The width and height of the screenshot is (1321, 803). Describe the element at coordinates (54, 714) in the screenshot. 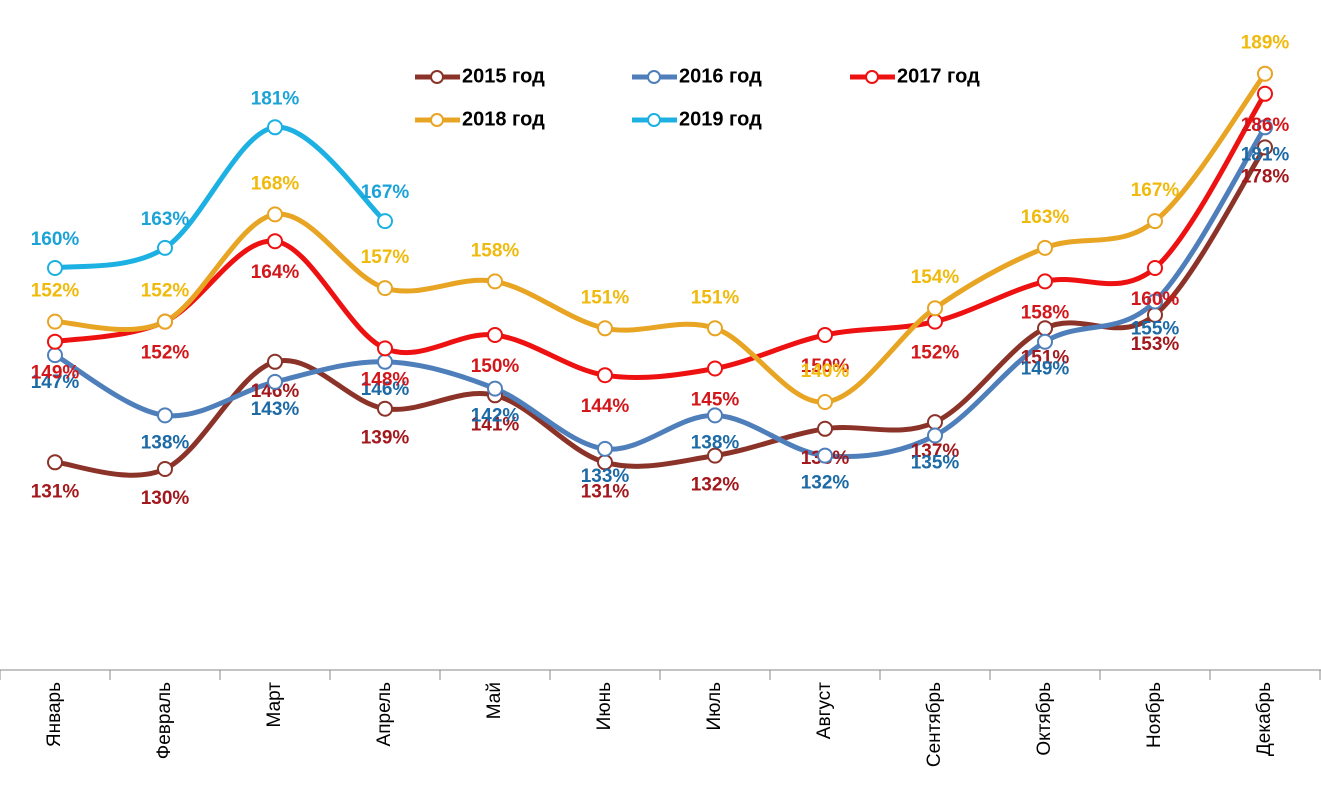

I see `x-tick-label: Январь` at that location.